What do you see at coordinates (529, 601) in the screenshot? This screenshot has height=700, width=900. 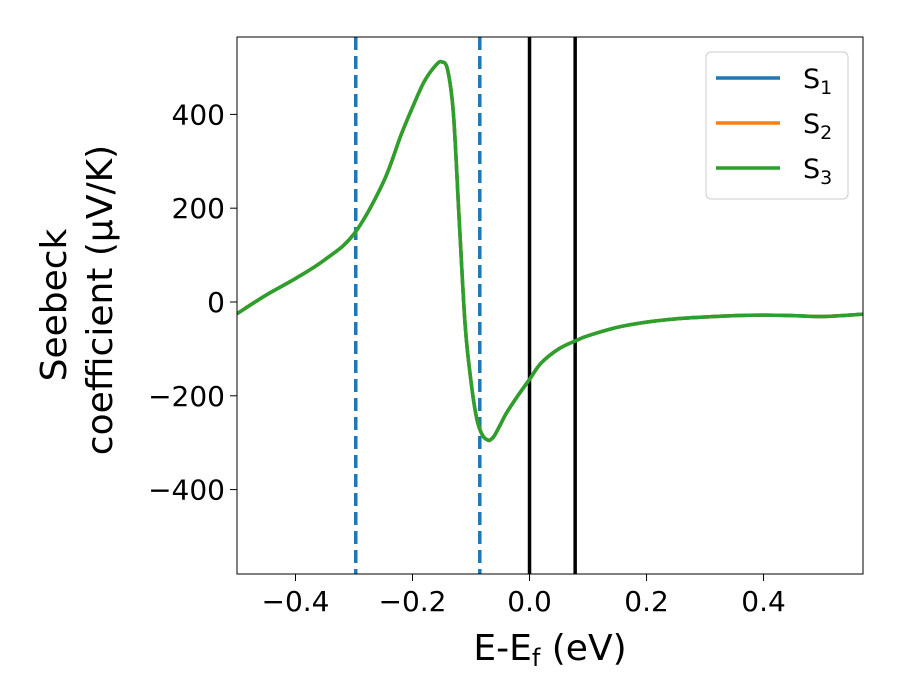 I see `x-tick-label: 0.0` at bounding box center [529, 601].